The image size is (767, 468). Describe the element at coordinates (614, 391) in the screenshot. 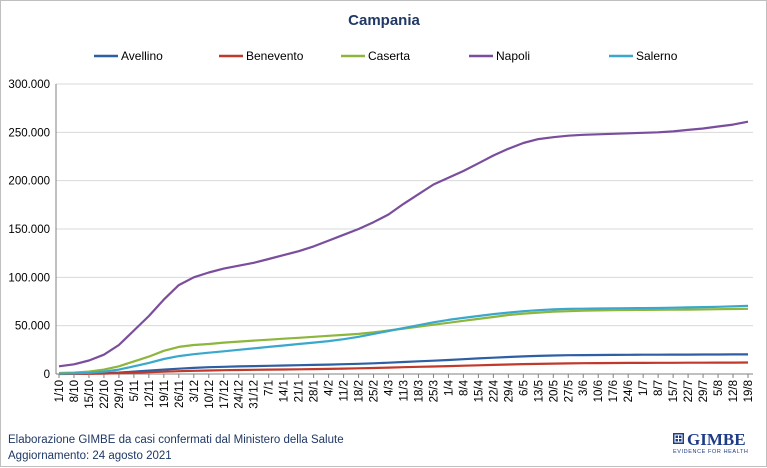

I see `x-tick-label: 17/6` at that location.